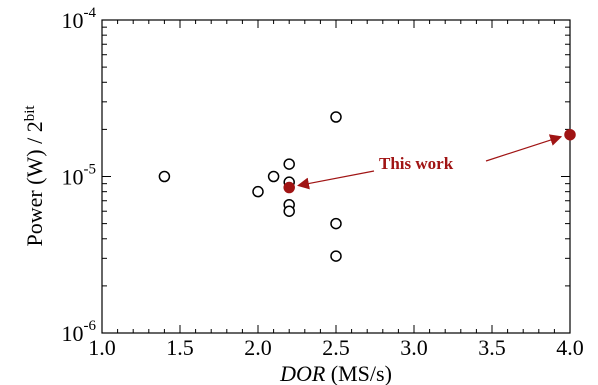 Image resolution: width=598 pixels, height=385 pixels. Describe the element at coordinates (336, 347) in the screenshot. I see `x-tick-label: 2.5` at that location.